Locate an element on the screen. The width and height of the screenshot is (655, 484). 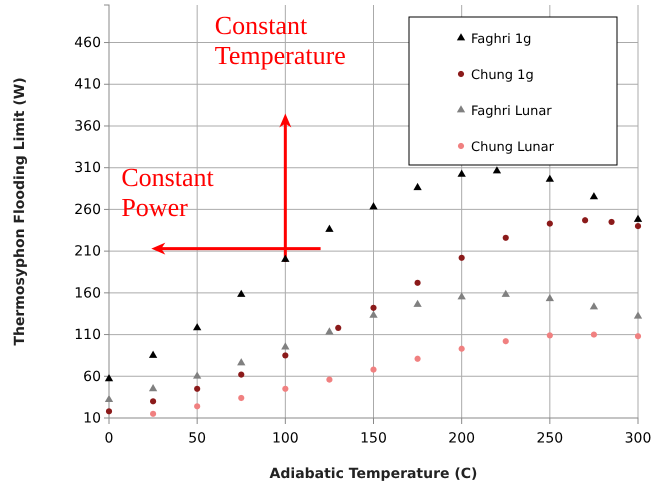
x-axis-title: Adiabatic Temperature (C) is located at coordinates (374, 474).